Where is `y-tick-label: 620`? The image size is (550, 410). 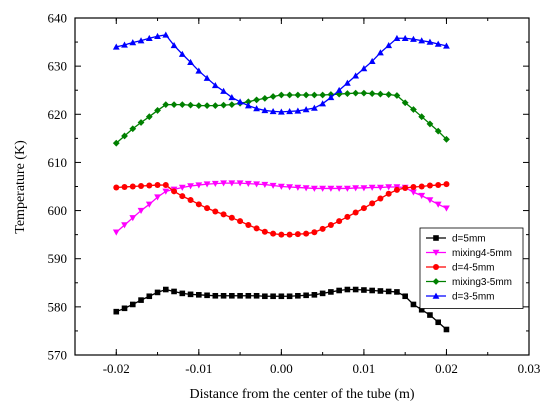
y-tick-label: 620 is located at coordinates (58, 114).